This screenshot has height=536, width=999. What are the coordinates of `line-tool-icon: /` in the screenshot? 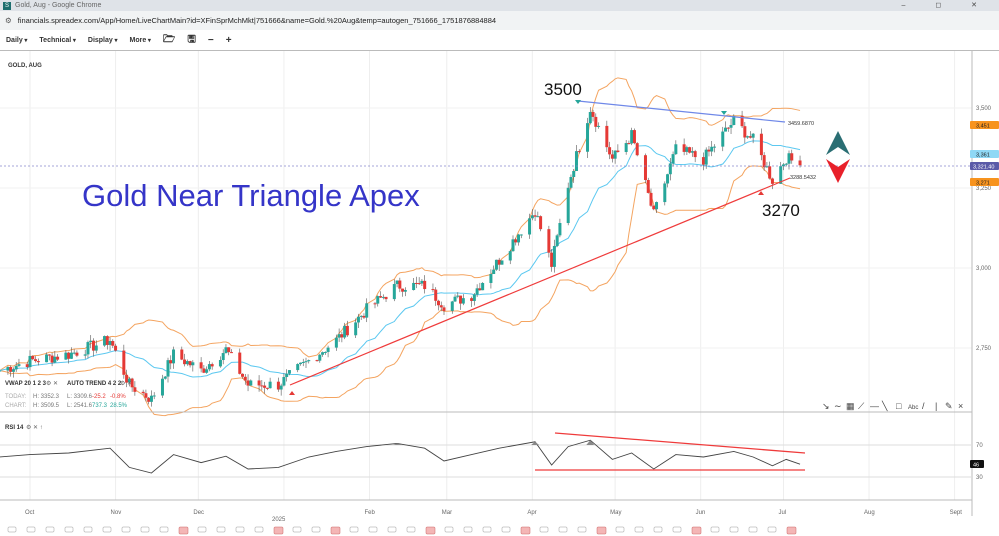 It's located at (923, 406).